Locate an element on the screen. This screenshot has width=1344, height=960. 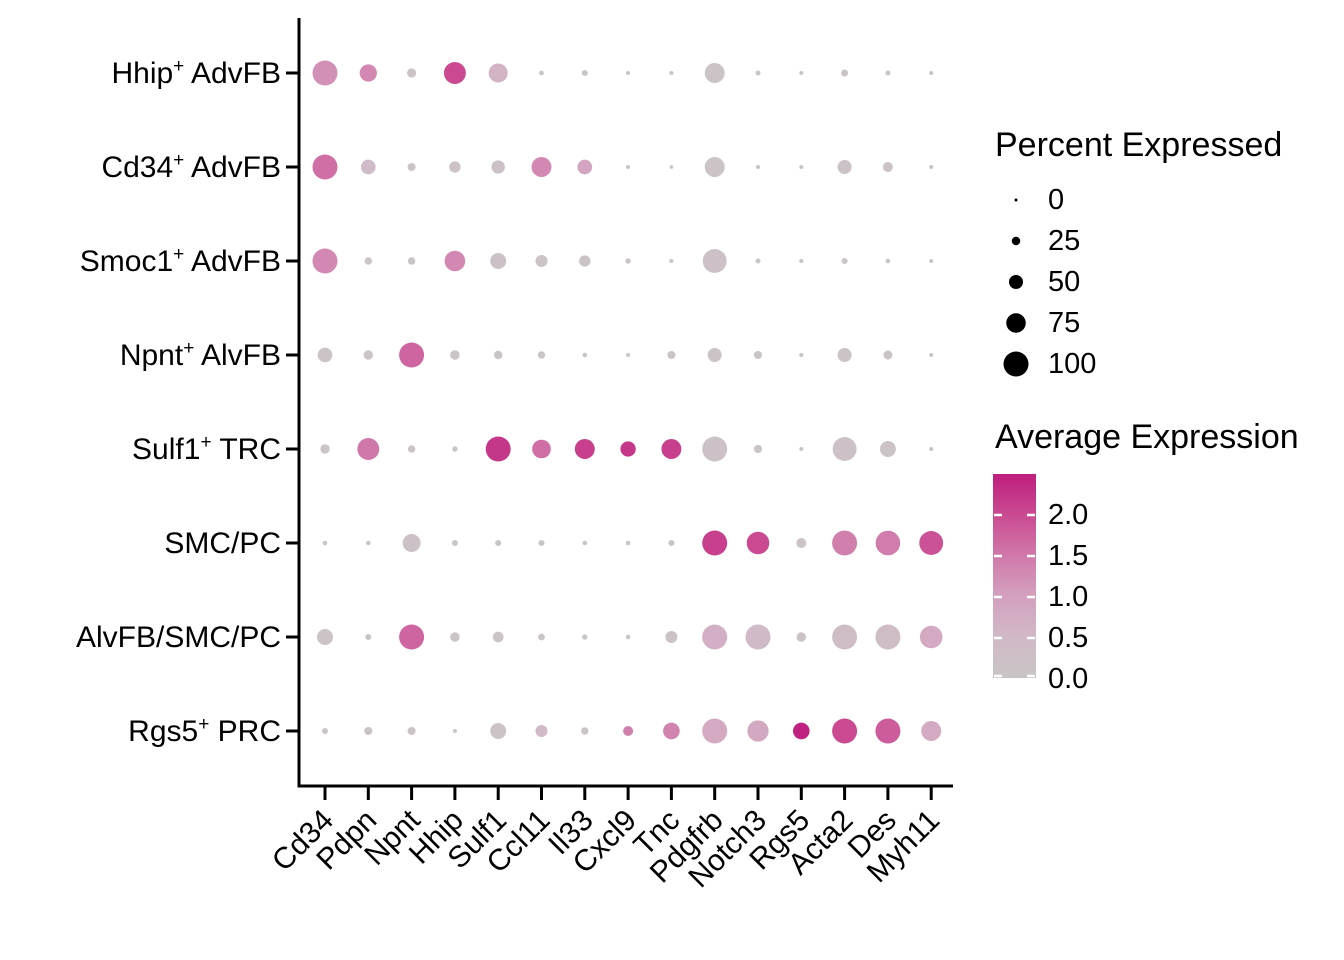
y-tick-label: AlvFB/SMC/PC is located at coordinates (178, 637).